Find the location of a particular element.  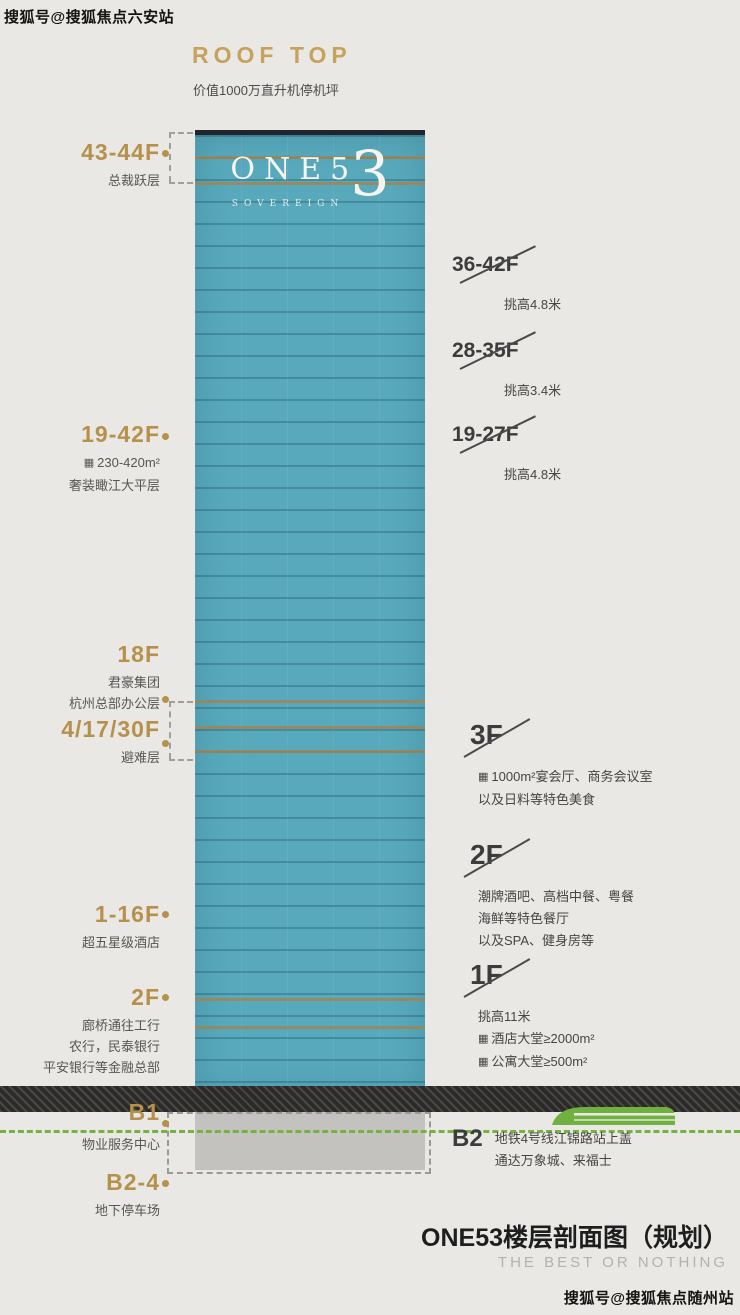

left-label-1-16f: 1-16F 超五星级酒店 is located at coordinates (85, 926).